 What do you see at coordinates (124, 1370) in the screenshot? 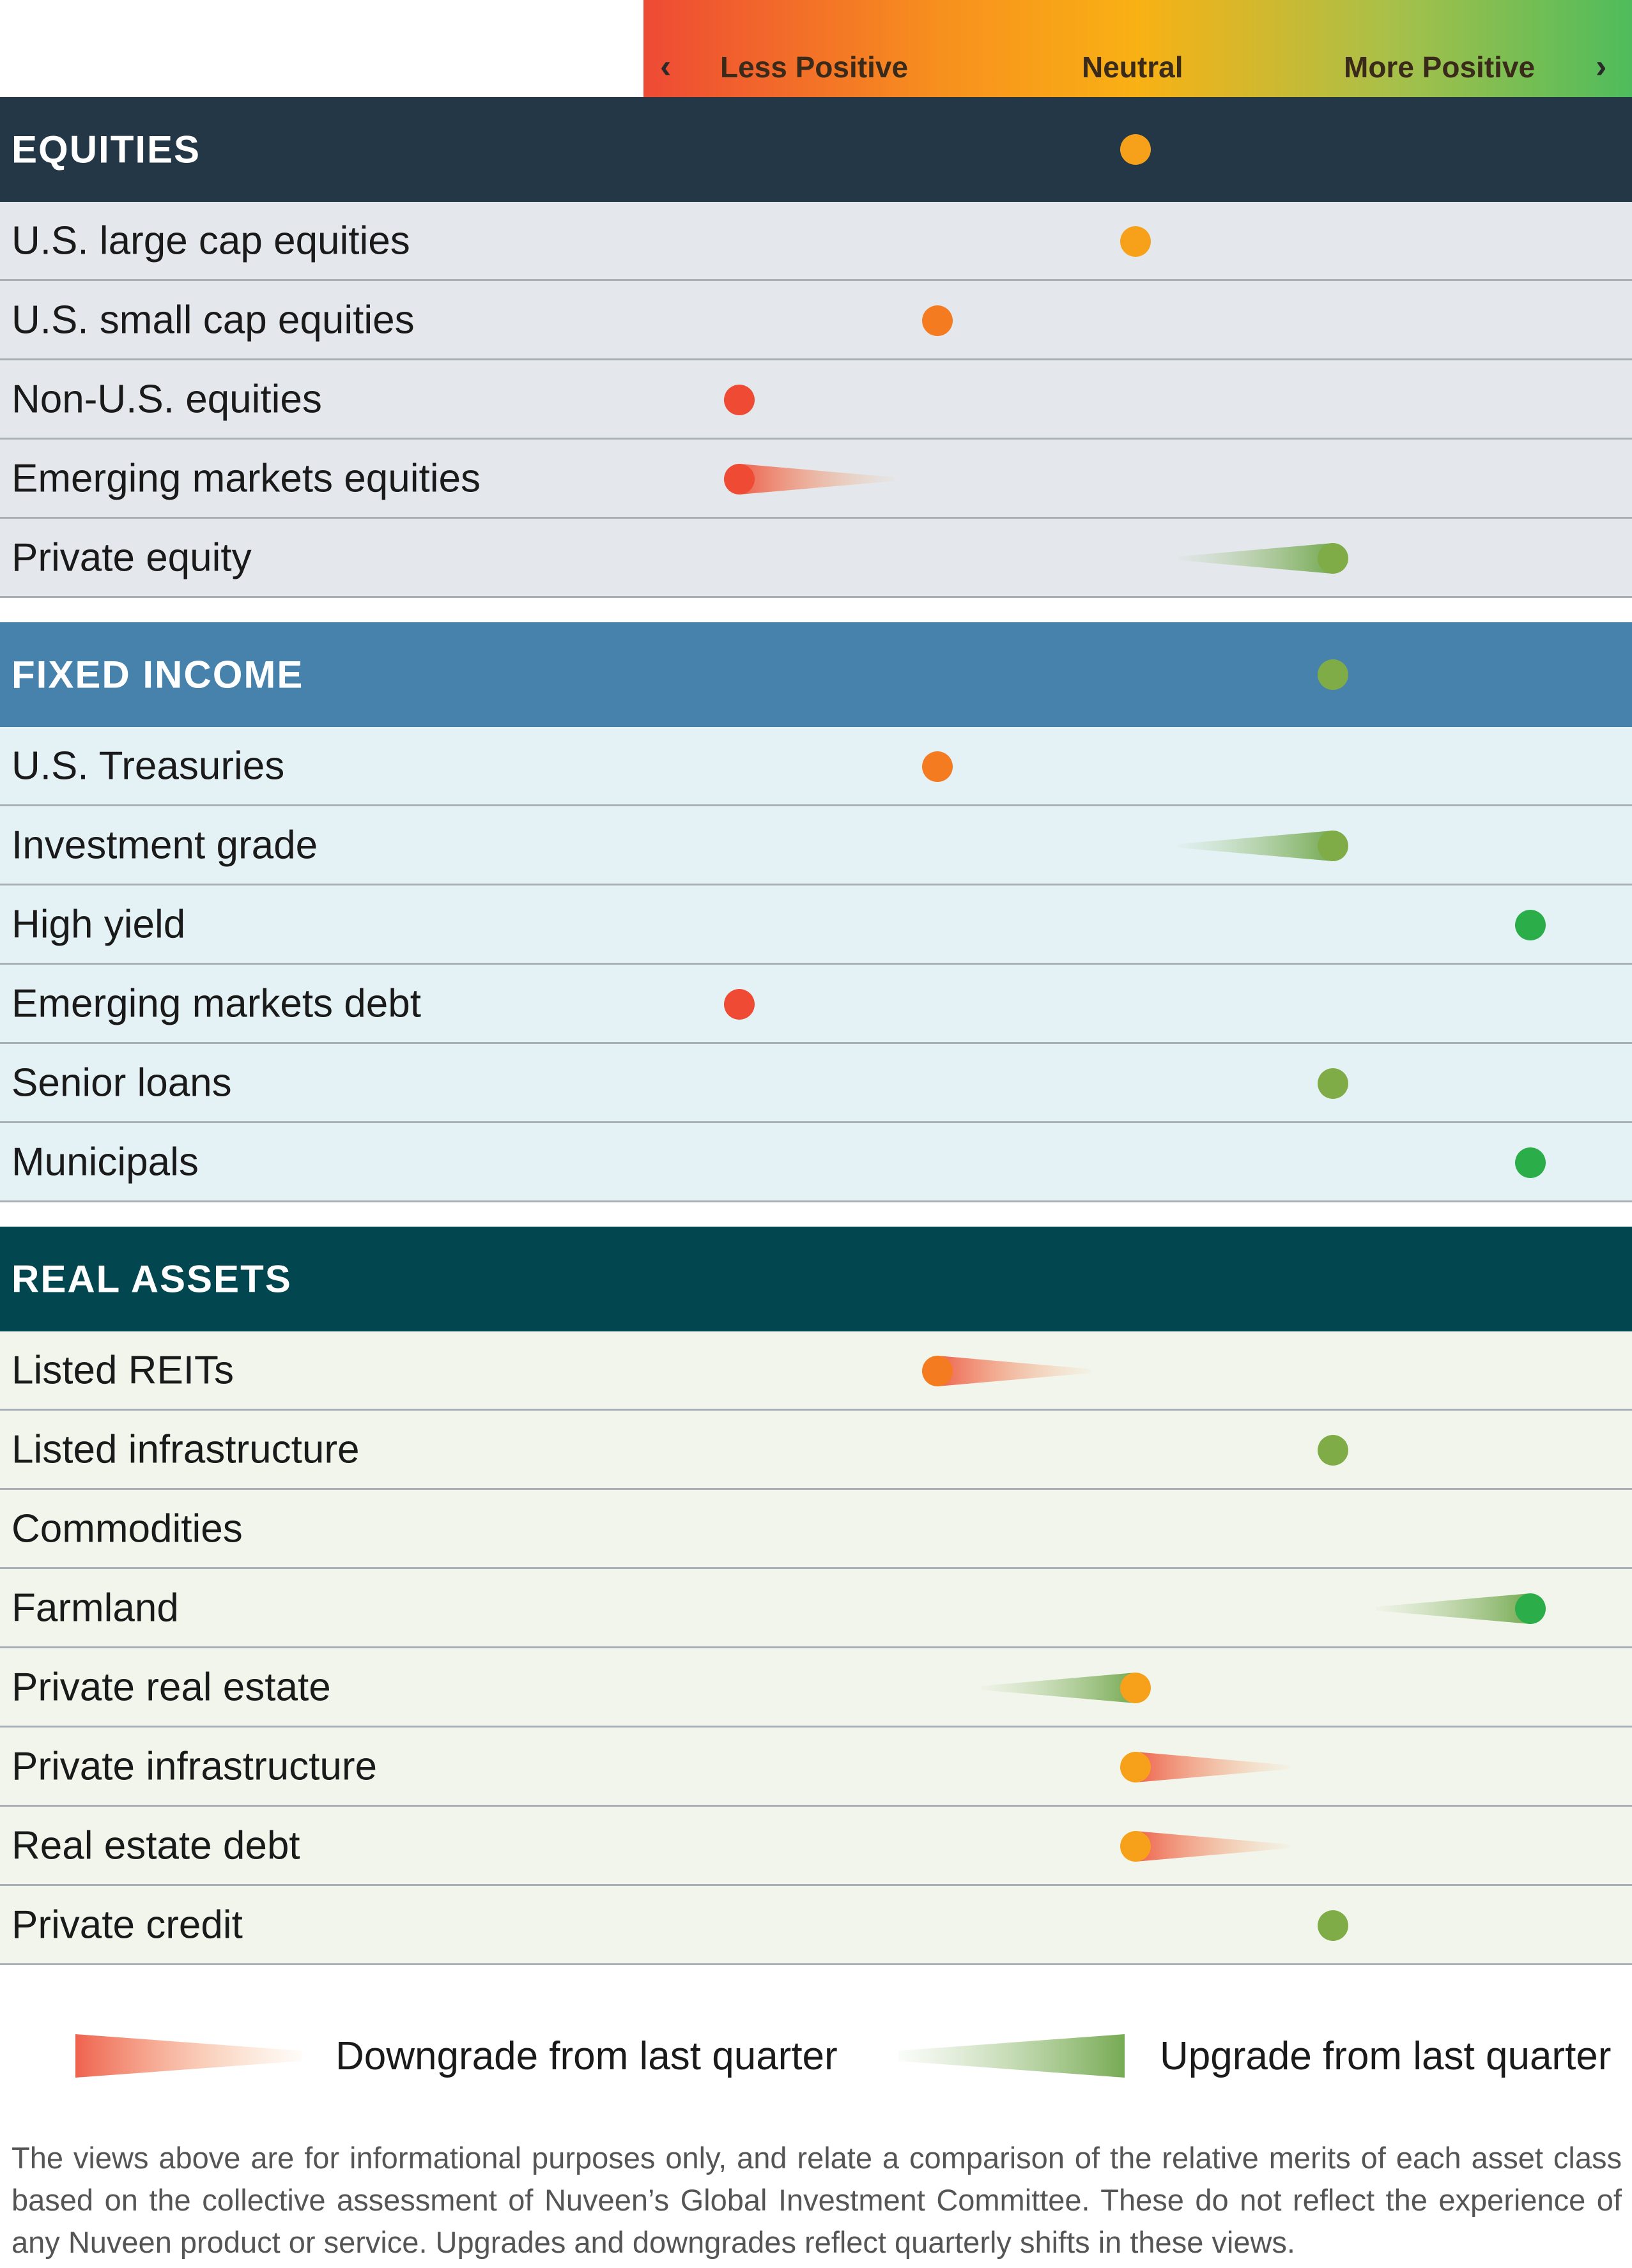
I see `asset-class-label: Listed REITs` at bounding box center [124, 1370].